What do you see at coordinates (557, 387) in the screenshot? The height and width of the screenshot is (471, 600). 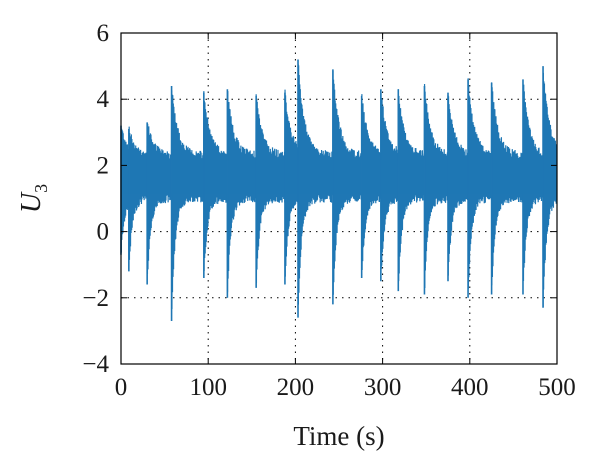 I see `x-tick-label: 500` at bounding box center [557, 387].